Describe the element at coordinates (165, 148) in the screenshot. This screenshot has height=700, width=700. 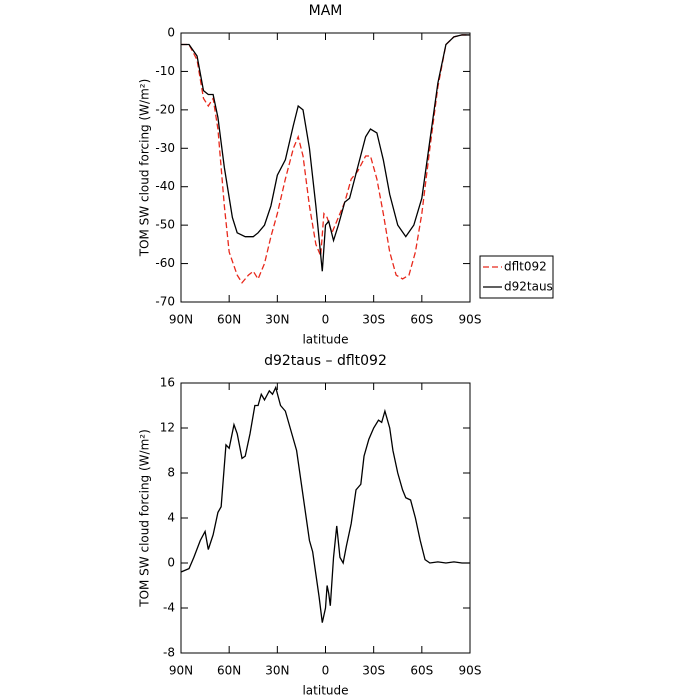
I see `y-tick-label: -30` at that location.